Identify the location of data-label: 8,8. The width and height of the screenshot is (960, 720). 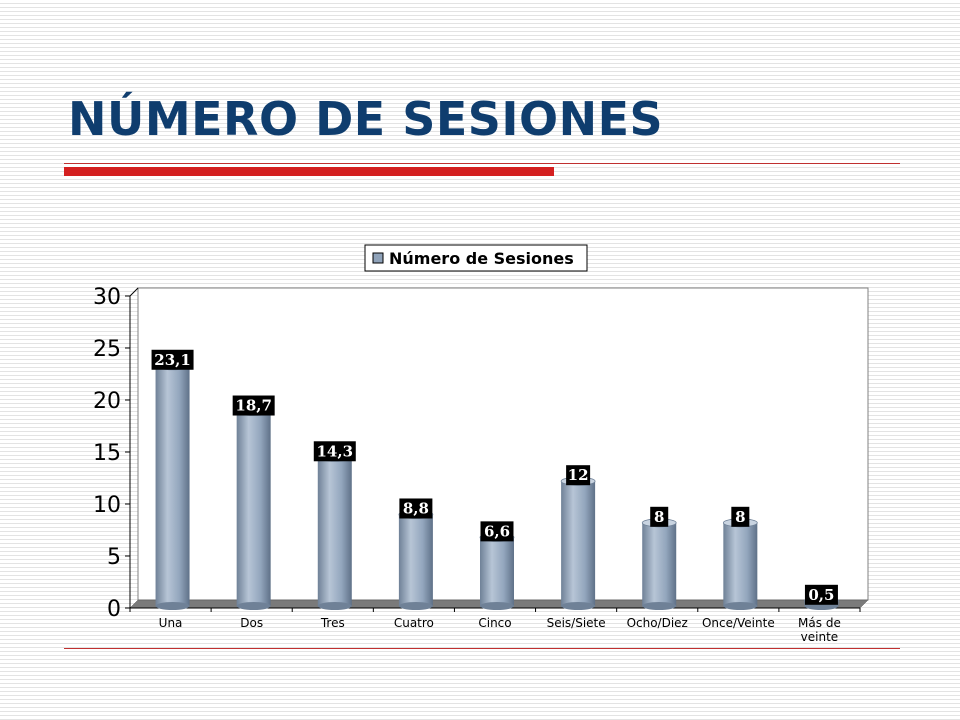
(416, 508).